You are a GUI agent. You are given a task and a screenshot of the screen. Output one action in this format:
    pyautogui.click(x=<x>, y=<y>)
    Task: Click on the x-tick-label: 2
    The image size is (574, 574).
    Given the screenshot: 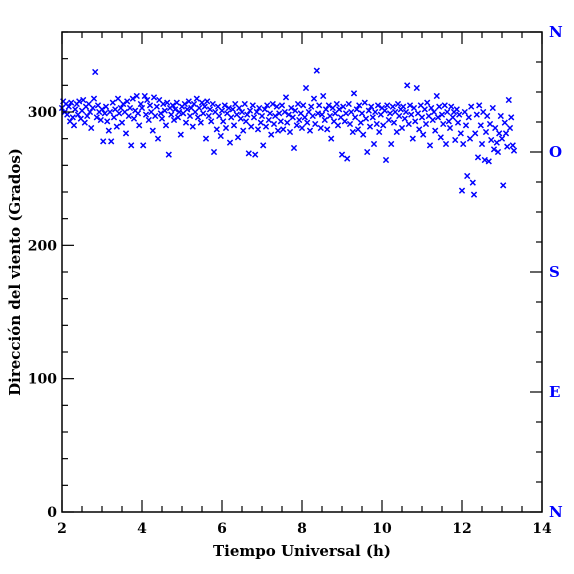 What is the action you would take?
    pyautogui.click(x=62, y=529)
    